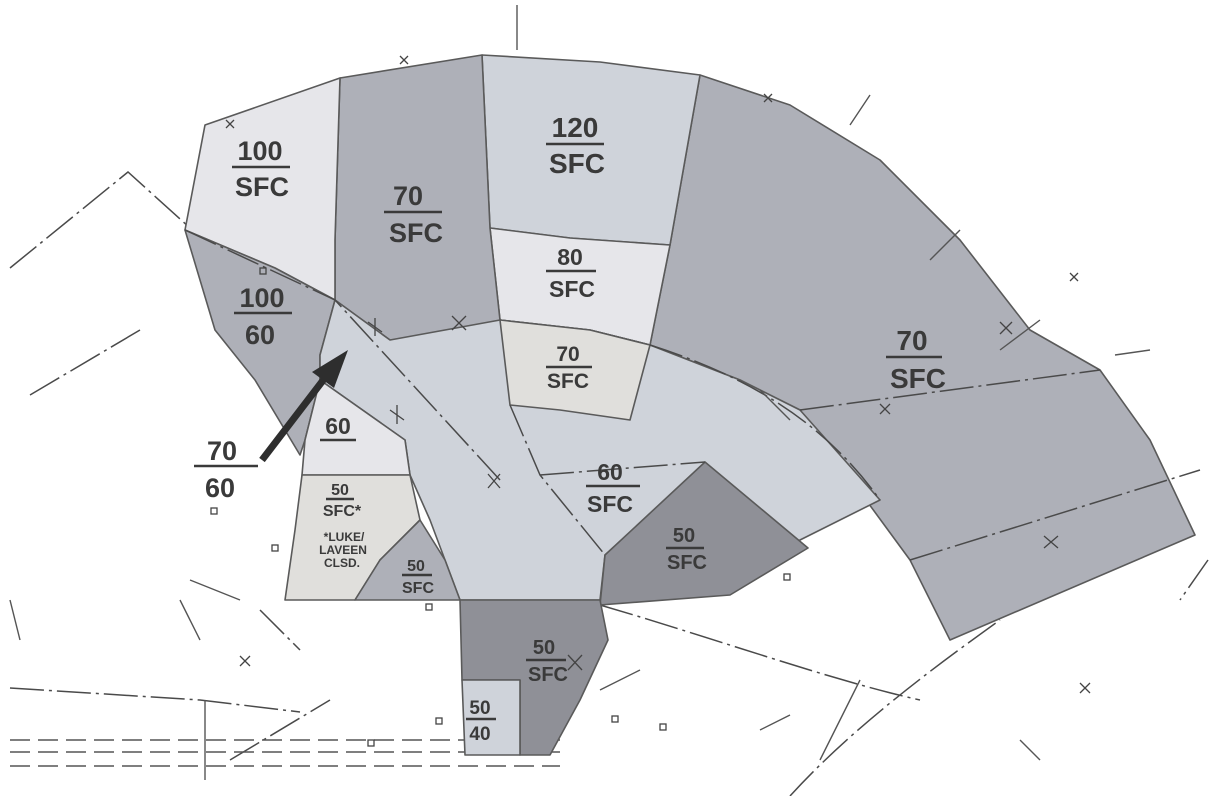 This screenshot has height=796, width=1214. I want to click on label-50-sfc-east: 50 SFC, so click(686, 549).